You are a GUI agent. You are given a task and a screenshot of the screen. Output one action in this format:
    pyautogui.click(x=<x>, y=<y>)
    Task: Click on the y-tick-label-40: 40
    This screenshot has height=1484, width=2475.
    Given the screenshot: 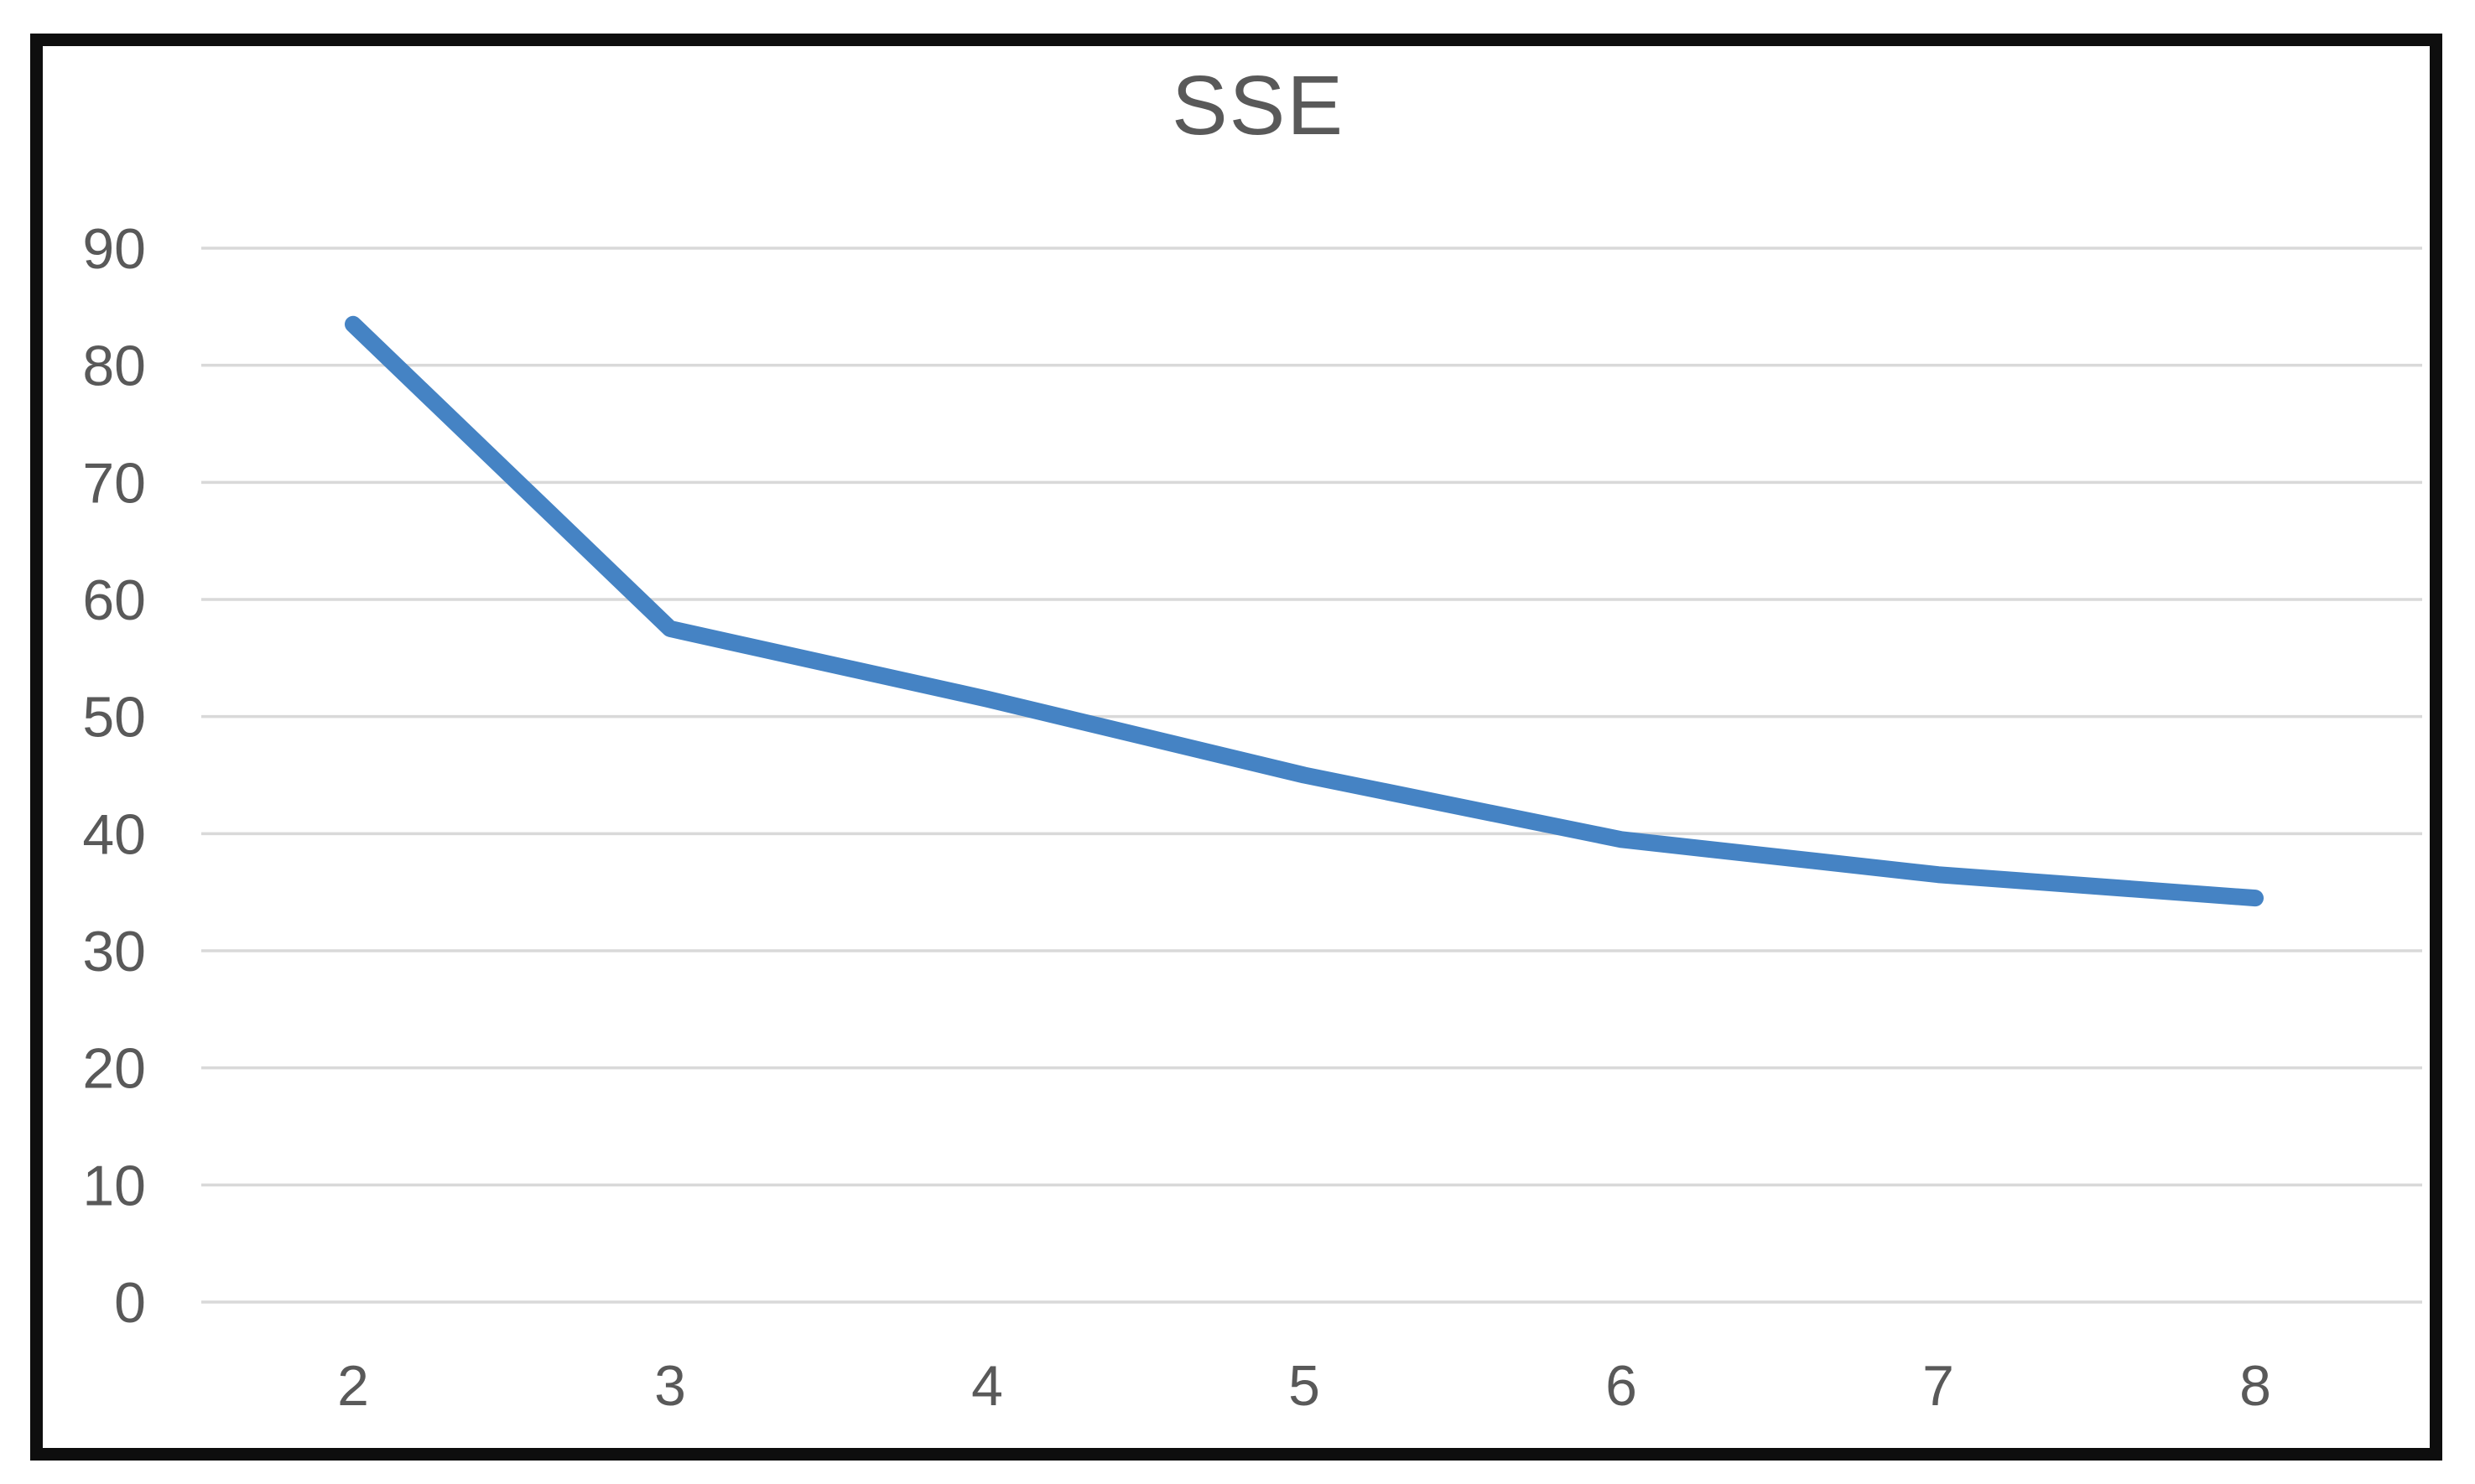 What is the action you would take?
    pyautogui.click(x=114, y=834)
    